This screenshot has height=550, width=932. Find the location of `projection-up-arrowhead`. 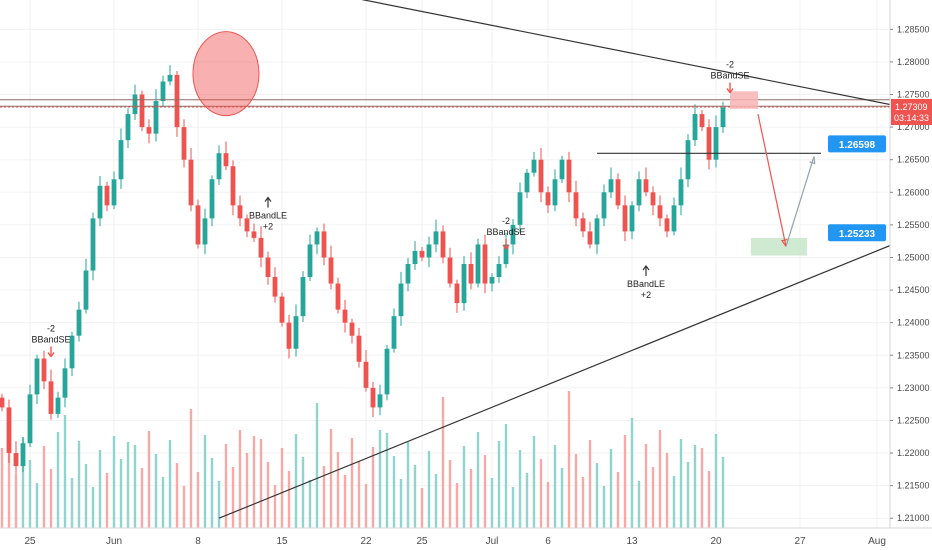

projection-up-arrowhead is located at coordinates (812, 160).